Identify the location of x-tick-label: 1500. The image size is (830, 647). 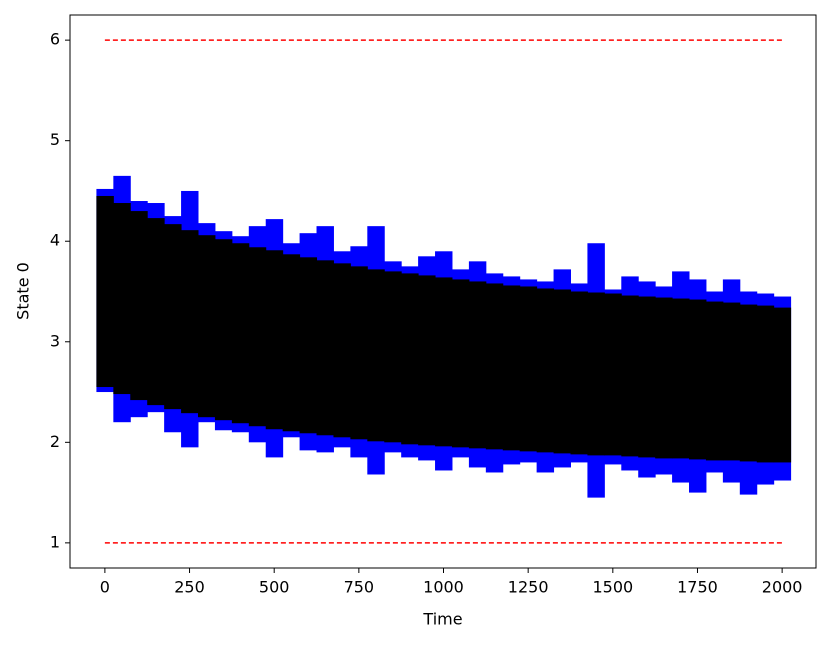
(612, 587).